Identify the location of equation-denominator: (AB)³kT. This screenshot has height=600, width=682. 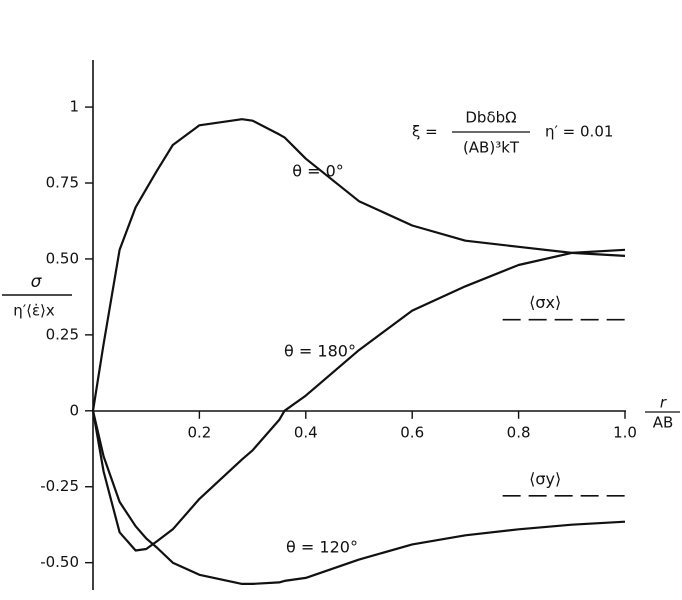
(491, 148).